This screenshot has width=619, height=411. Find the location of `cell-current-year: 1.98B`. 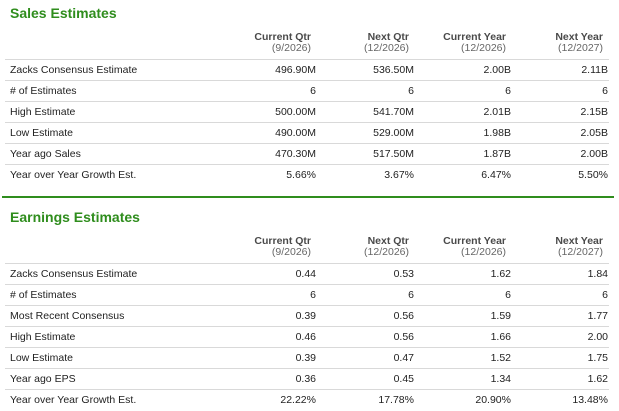

cell-current-year: 1.98B is located at coordinates (497, 133).